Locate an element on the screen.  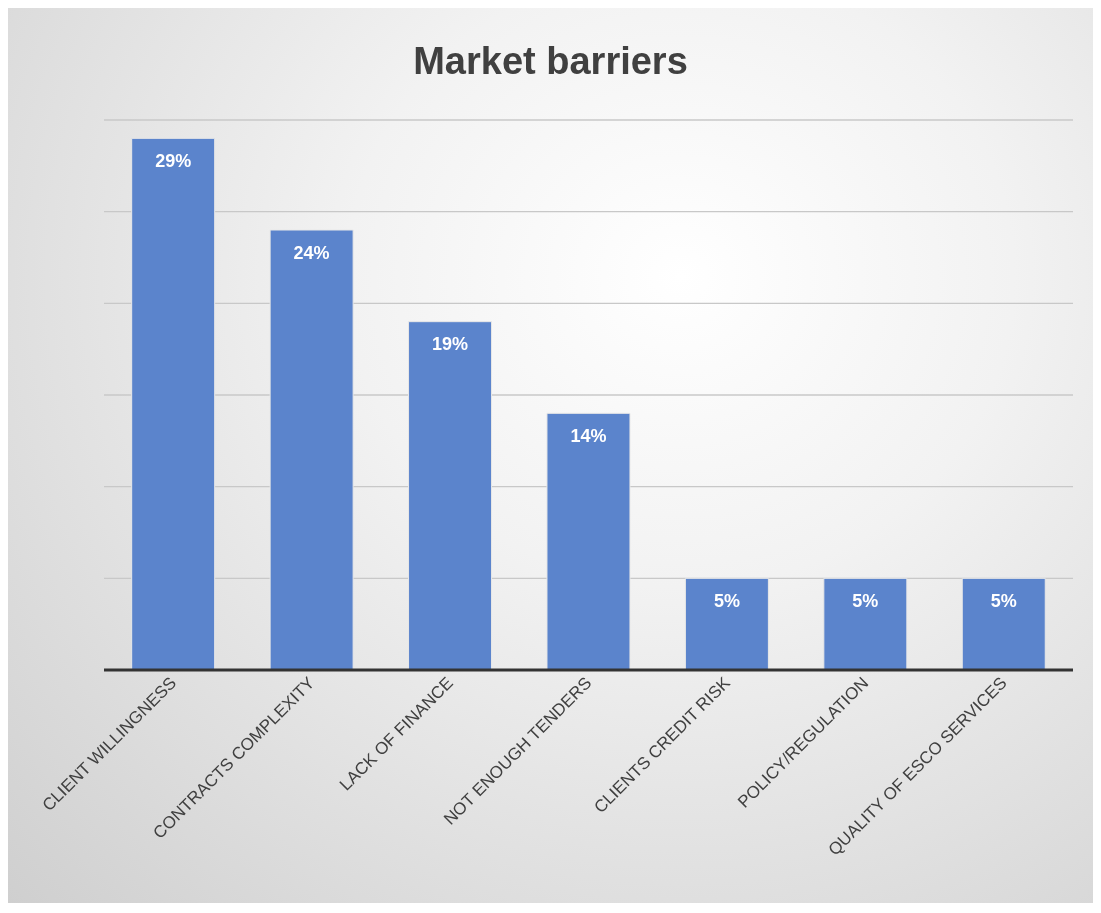
chart-title: Market barriers is located at coordinates (550, 61).